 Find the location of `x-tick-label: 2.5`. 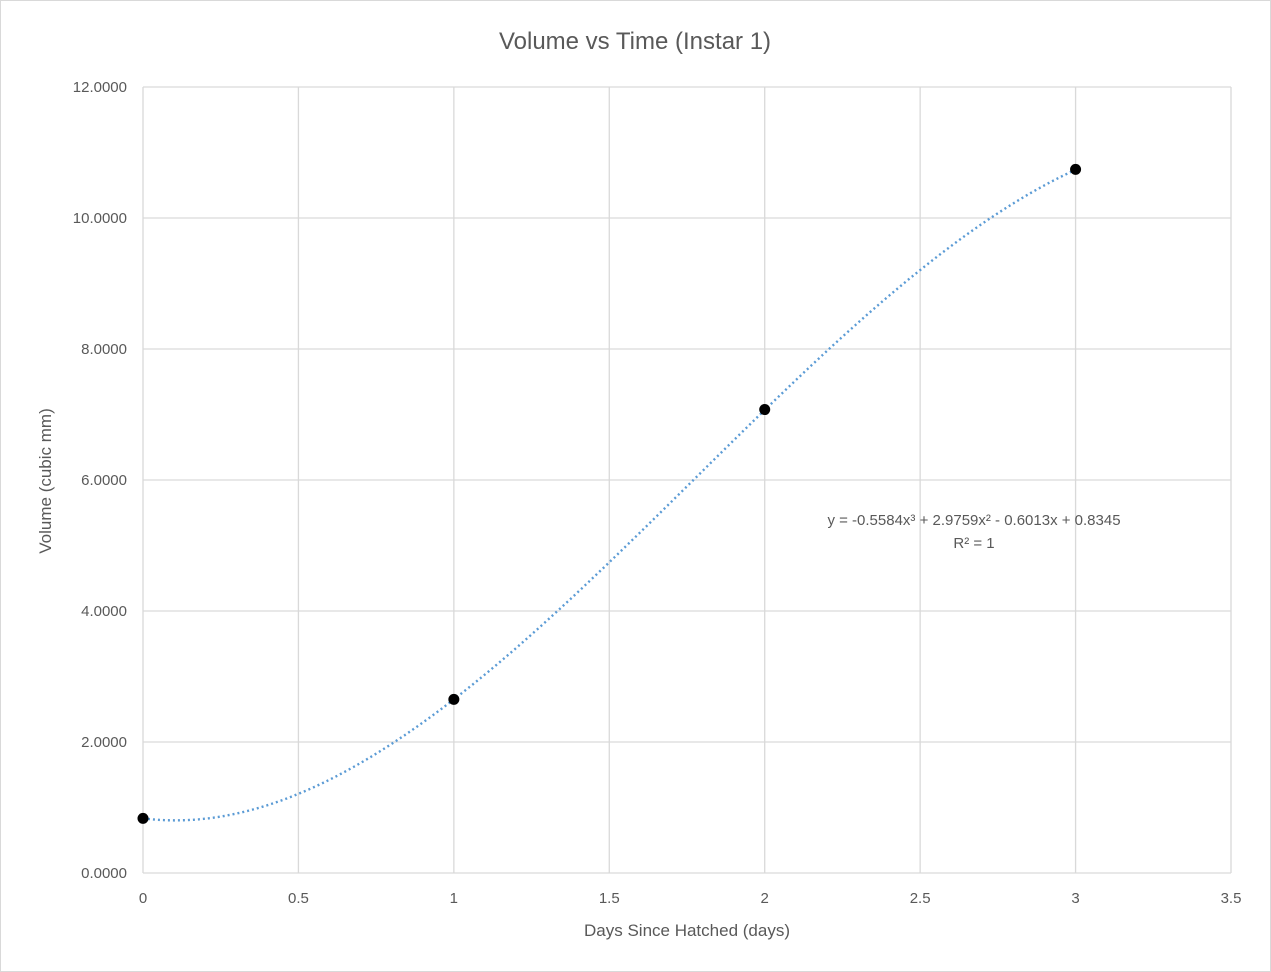

x-tick-label: 2.5 is located at coordinates (920, 898).